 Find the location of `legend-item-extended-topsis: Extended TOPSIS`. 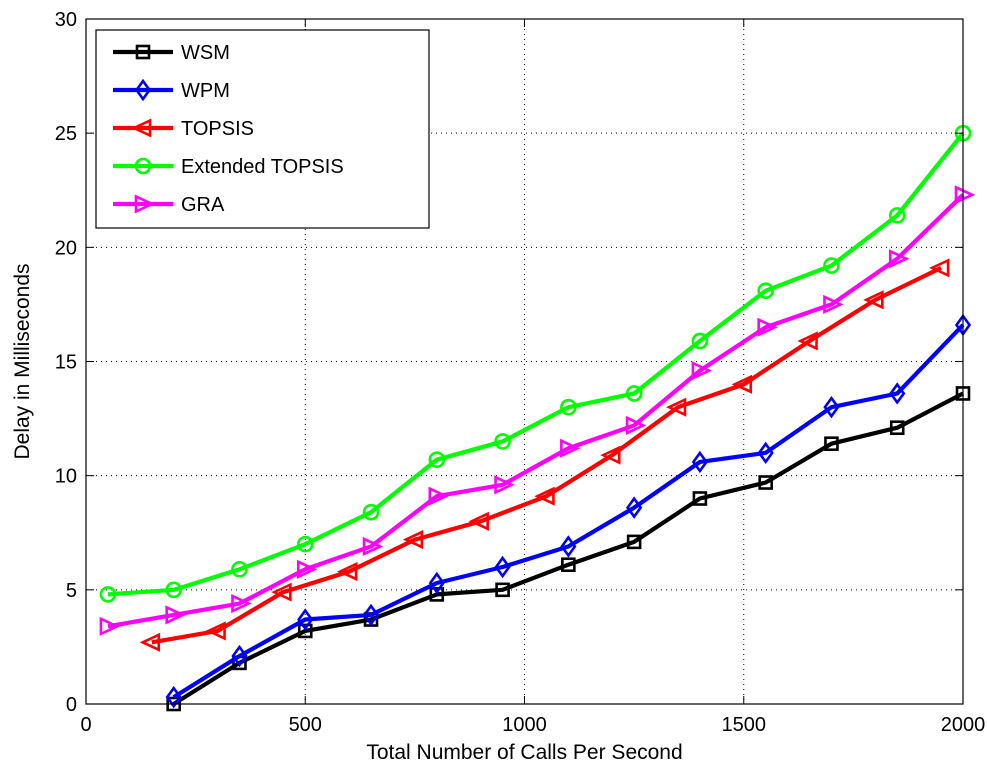

legend-item-extended-topsis: Extended TOPSIS is located at coordinates (228, 167).